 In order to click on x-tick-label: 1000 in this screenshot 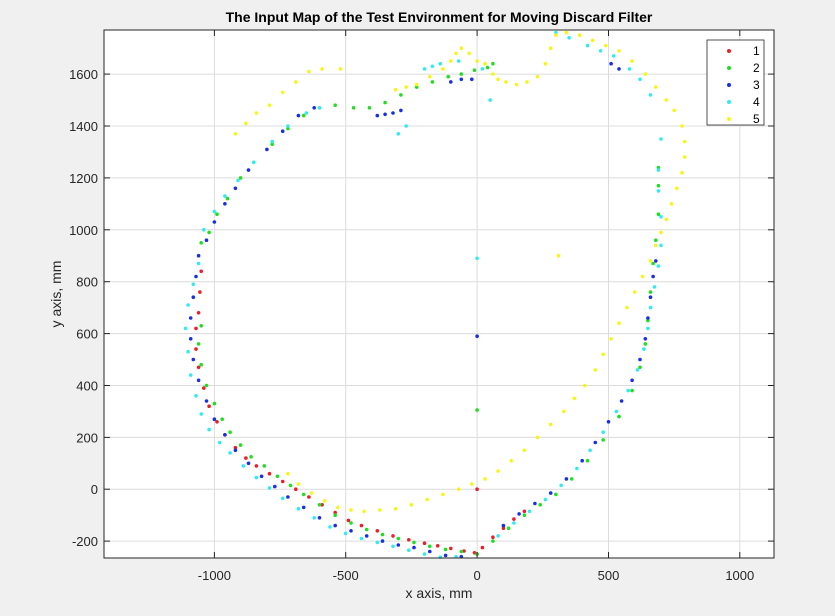, I will do `click(739, 575)`.